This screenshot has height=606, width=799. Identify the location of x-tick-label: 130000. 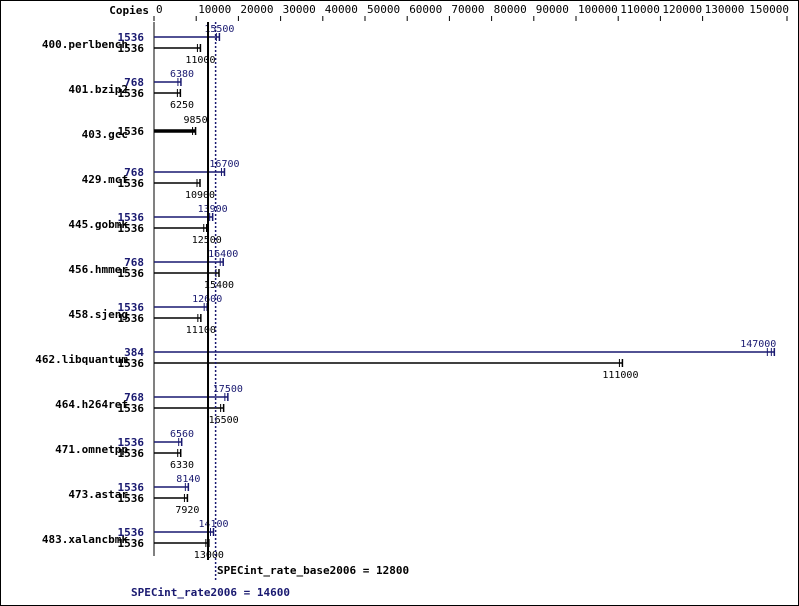
(725, 9).